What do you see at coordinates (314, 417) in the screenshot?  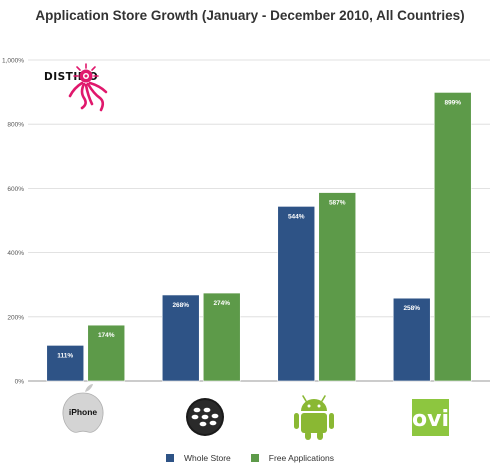 I see `android-icon` at bounding box center [314, 417].